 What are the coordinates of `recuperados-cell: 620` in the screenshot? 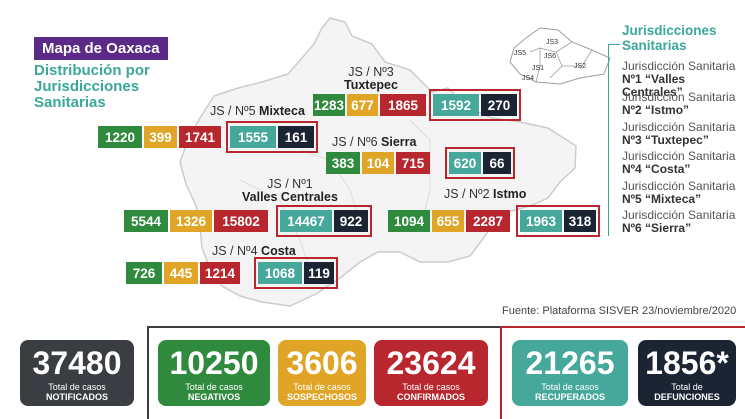 It's located at (465, 163).